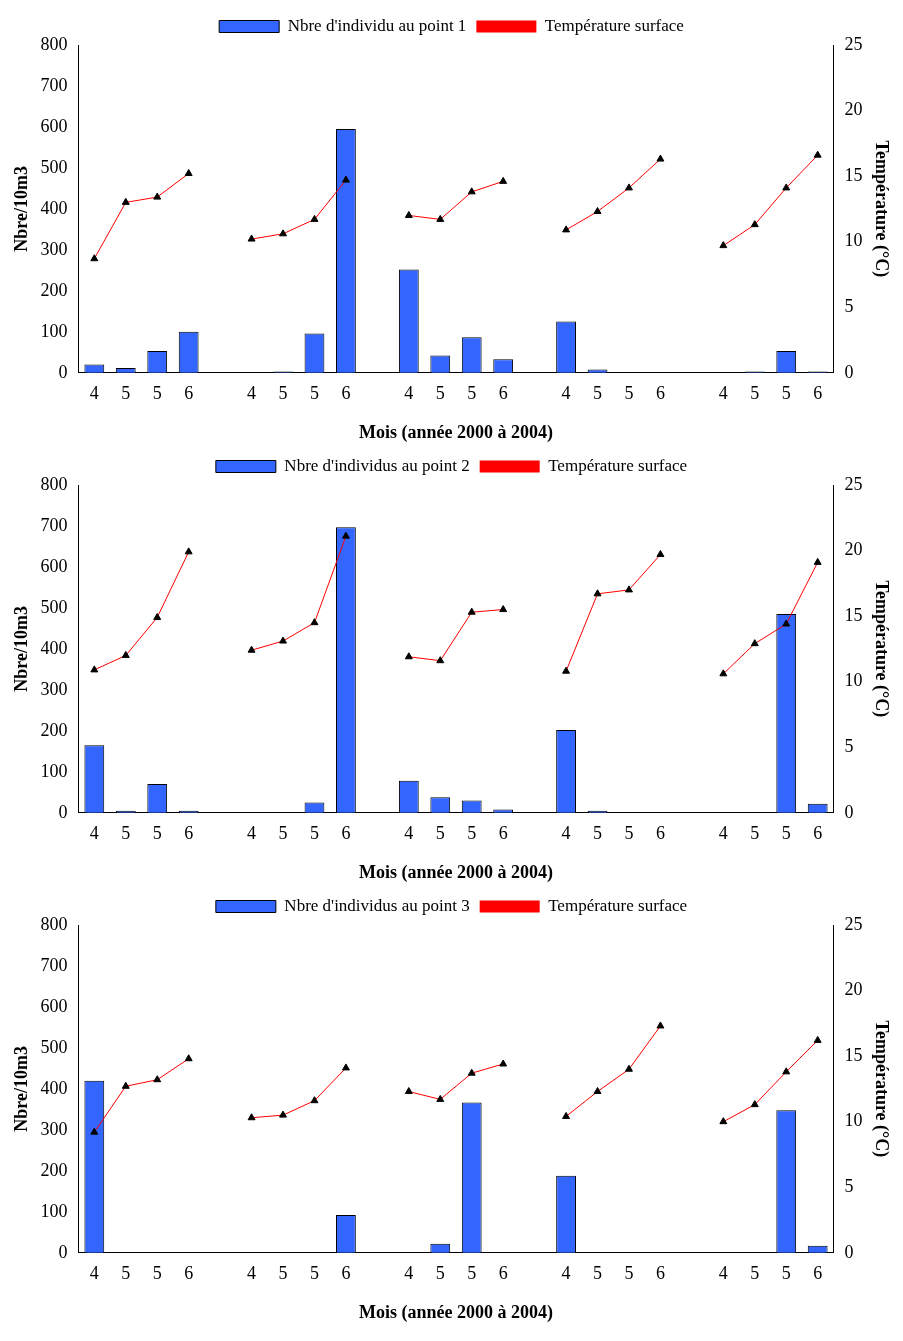 The image size is (903, 1341). Describe the element at coordinates (377, 25) in the screenshot. I see `legend-label: Nbre d'individu au point 1` at that location.